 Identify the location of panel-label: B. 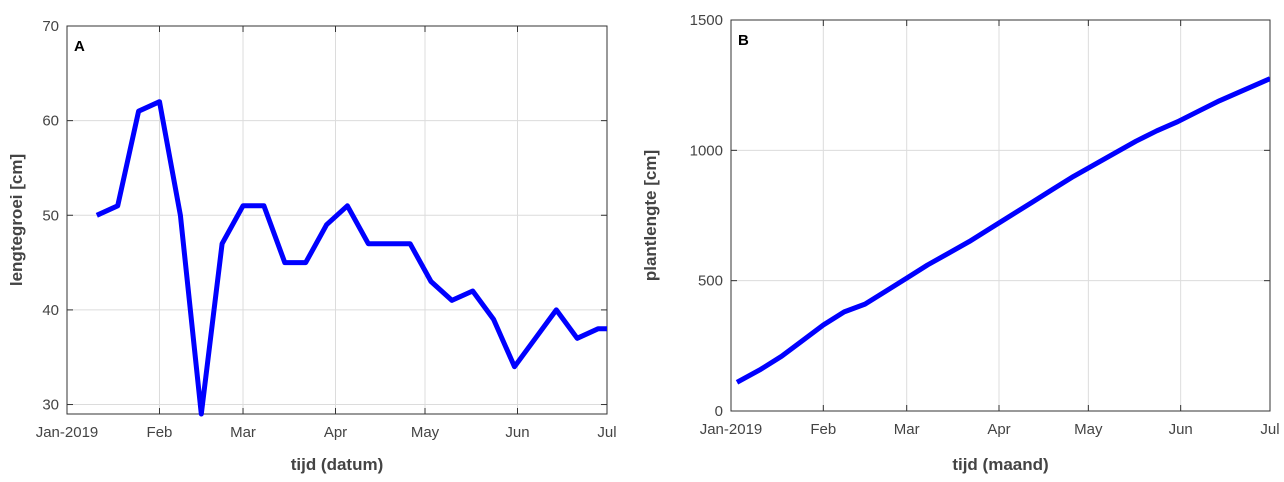
(743, 40).